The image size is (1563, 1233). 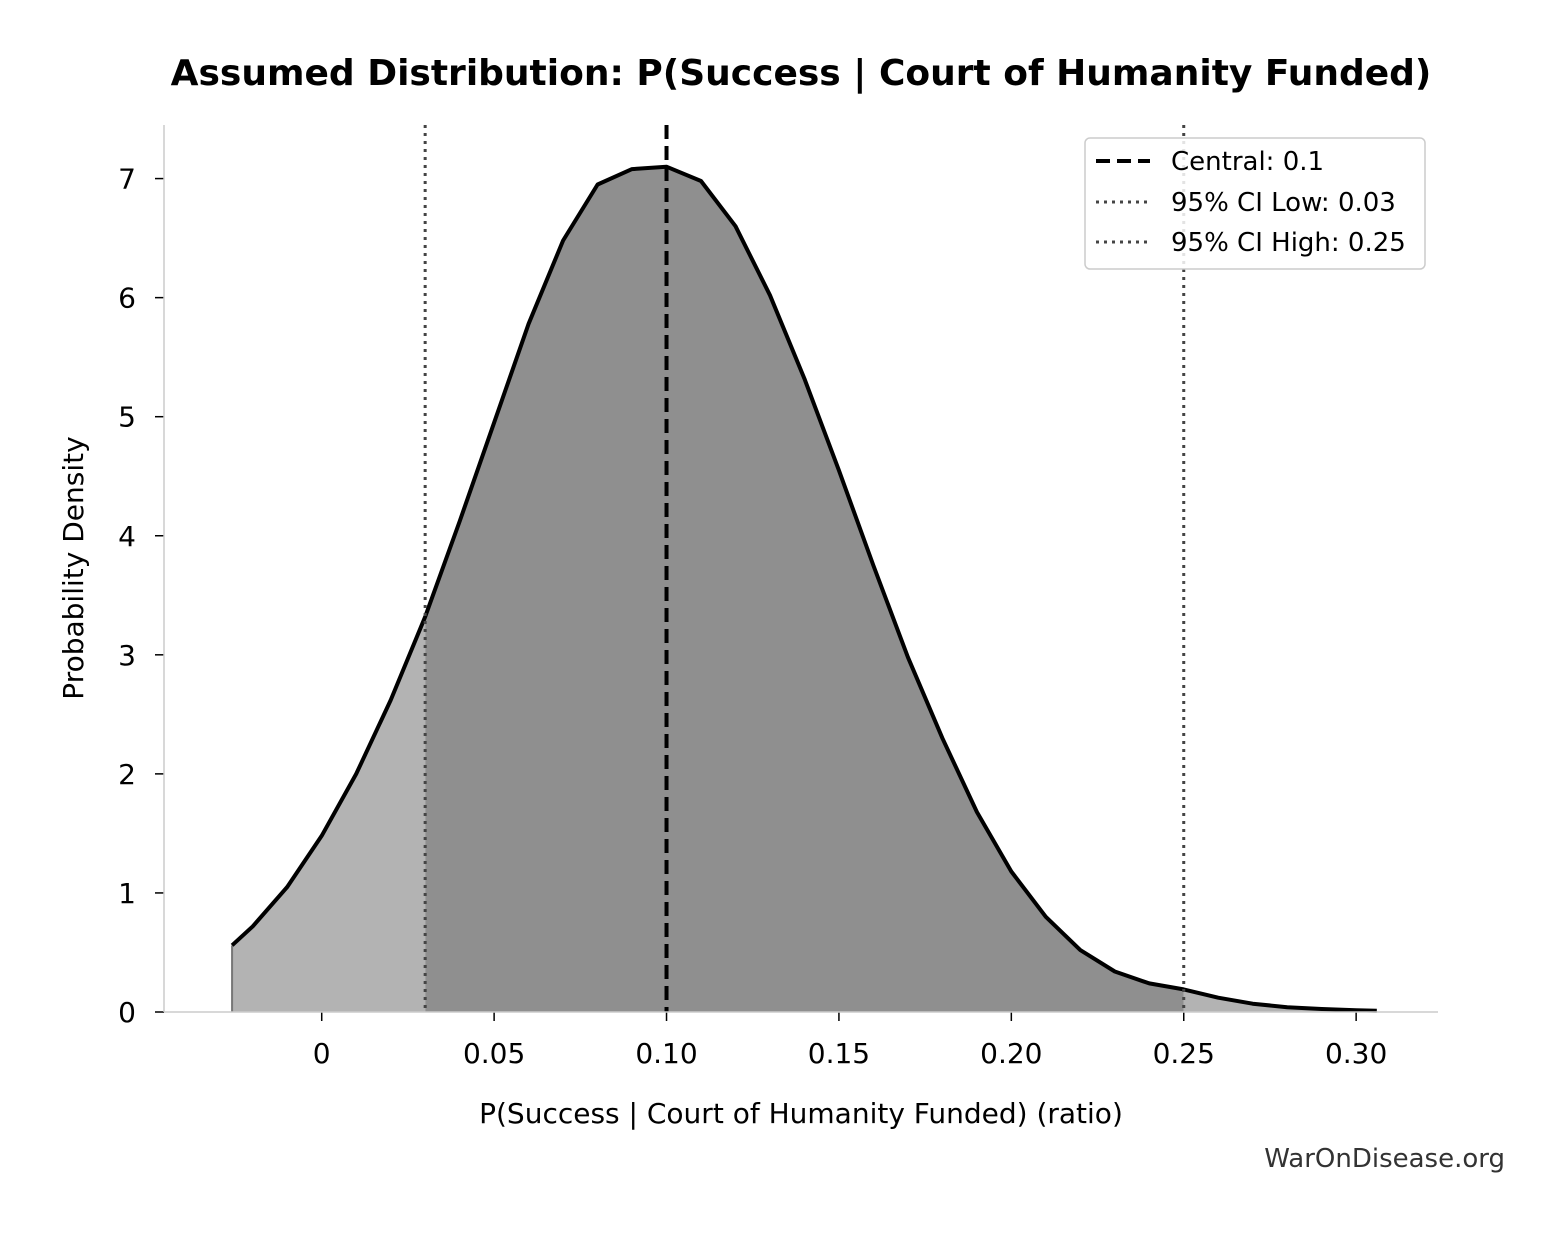 I want to click on x-axis-ticks: 0 0.05 0.10 0.15 0.20 0.25 0.30, so click(x=850, y=1041).